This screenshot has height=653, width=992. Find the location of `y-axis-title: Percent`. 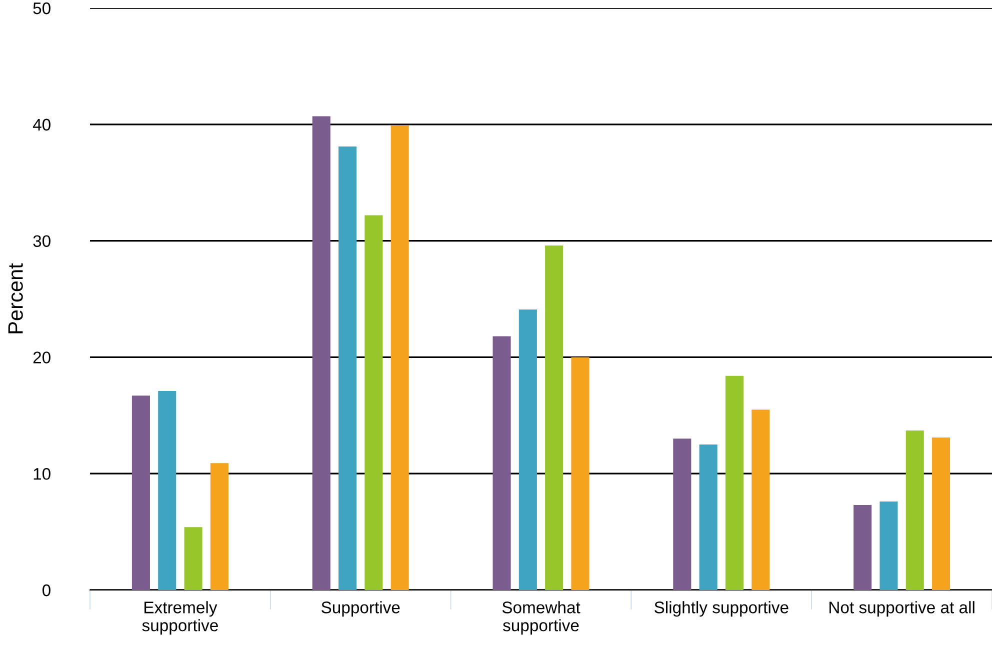

y-axis-title: Percent is located at coordinates (15, 298).